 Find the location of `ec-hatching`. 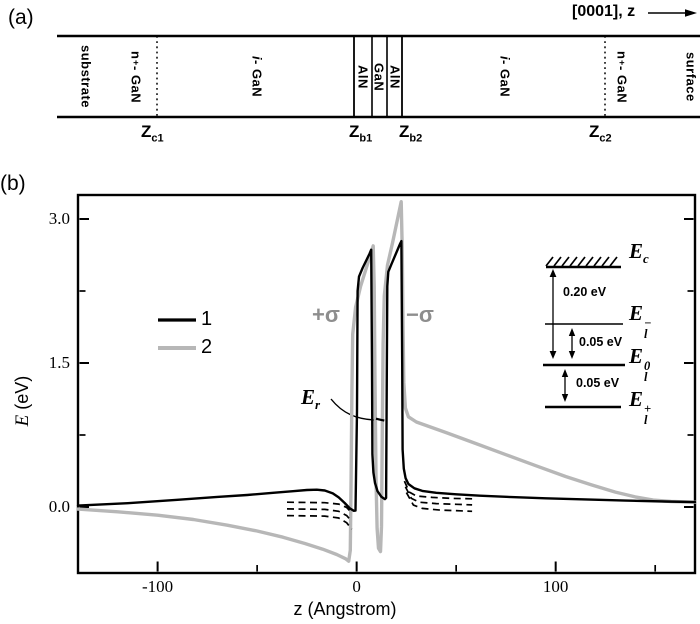

ec-hatching is located at coordinates (581, 261).